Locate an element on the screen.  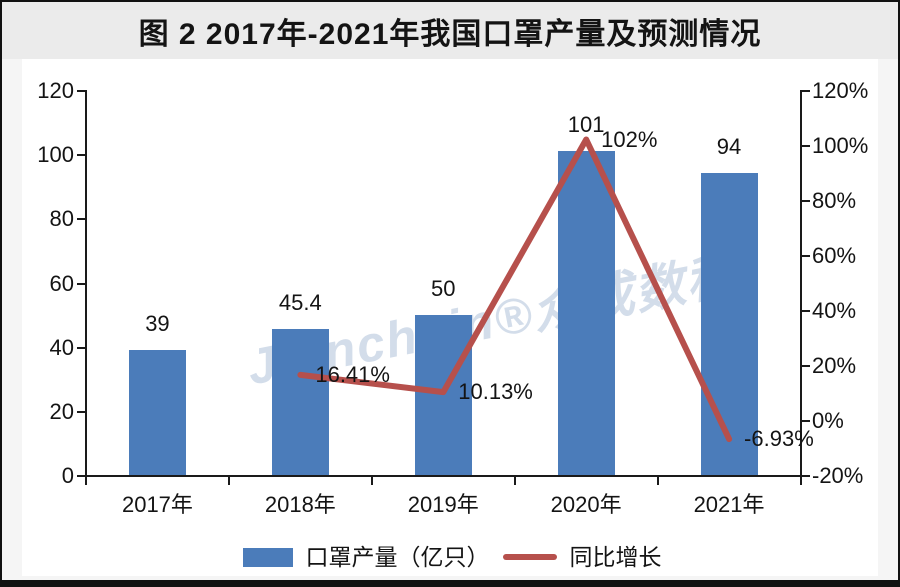
bottom-border-bar is located at coordinates (450, 583).